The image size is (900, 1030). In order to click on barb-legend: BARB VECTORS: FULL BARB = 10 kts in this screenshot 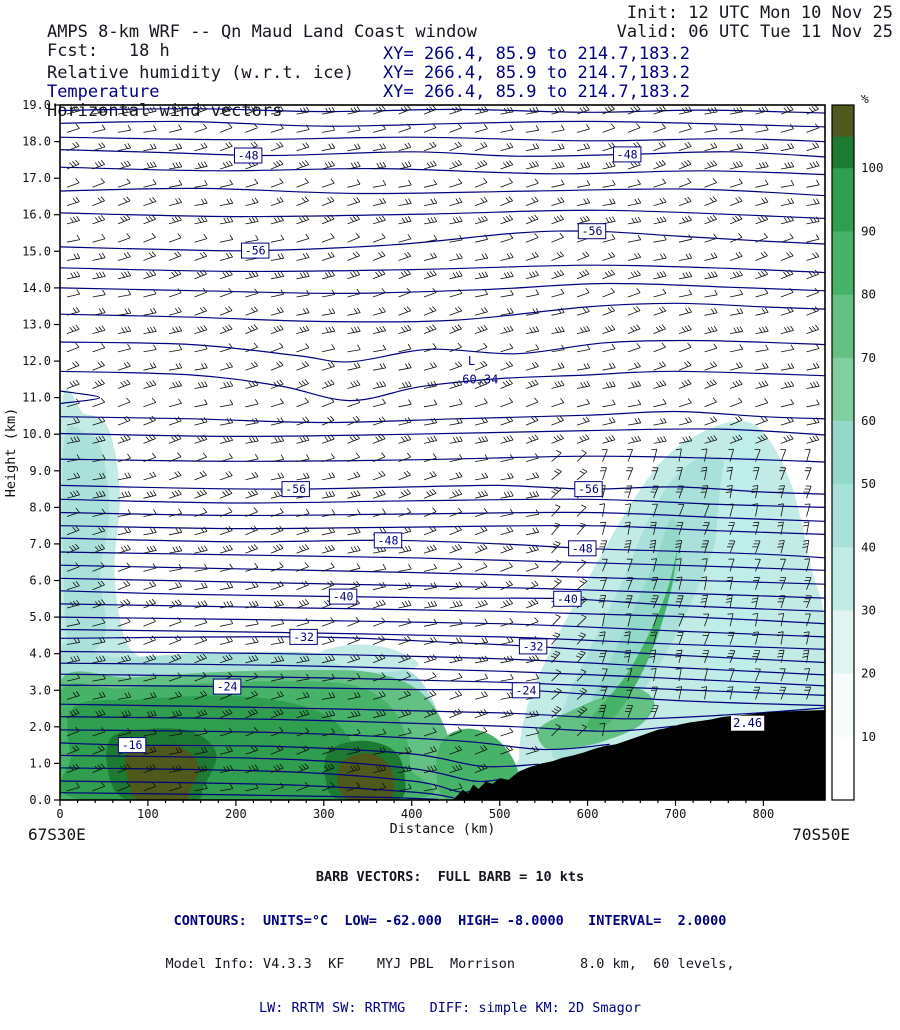, I will do `click(450, 877)`.